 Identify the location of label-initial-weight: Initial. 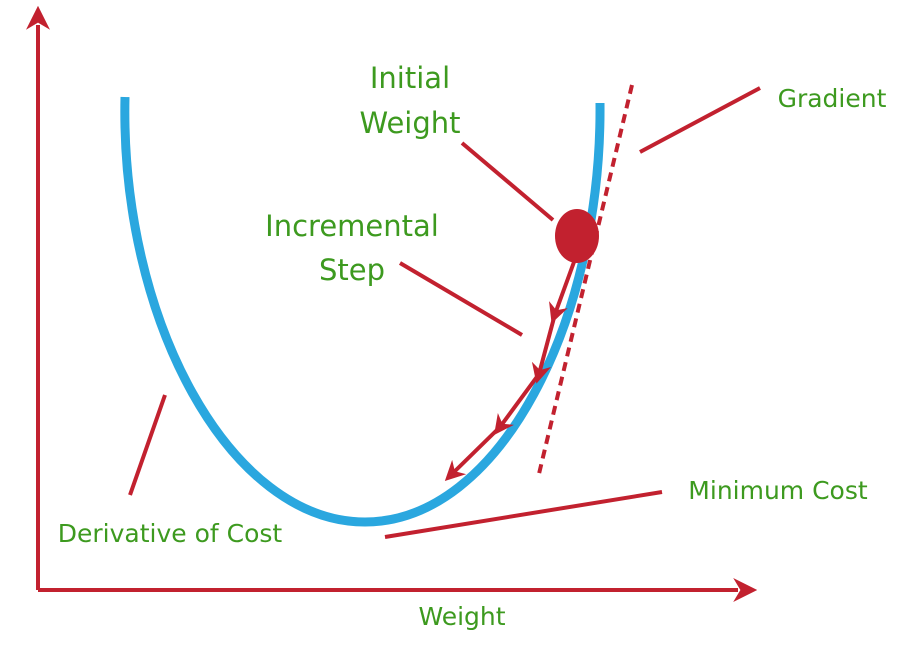
(410, 78).